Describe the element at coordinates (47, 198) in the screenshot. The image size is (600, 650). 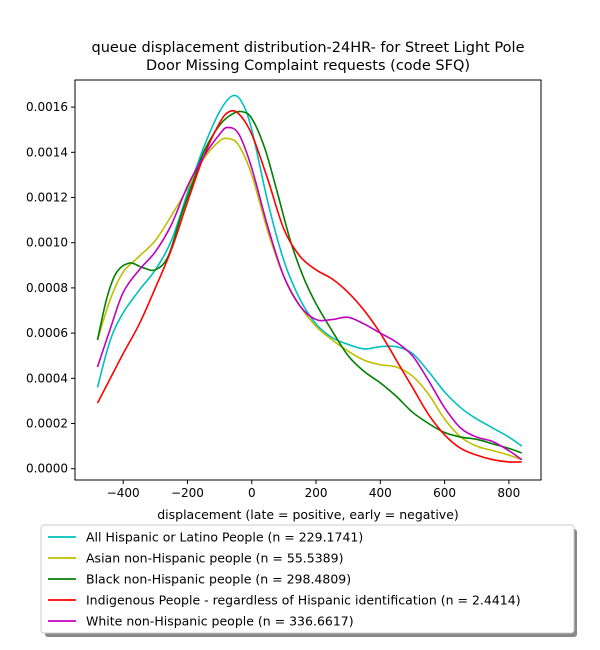
I see `y-tick-label: 0.0012` at that location.